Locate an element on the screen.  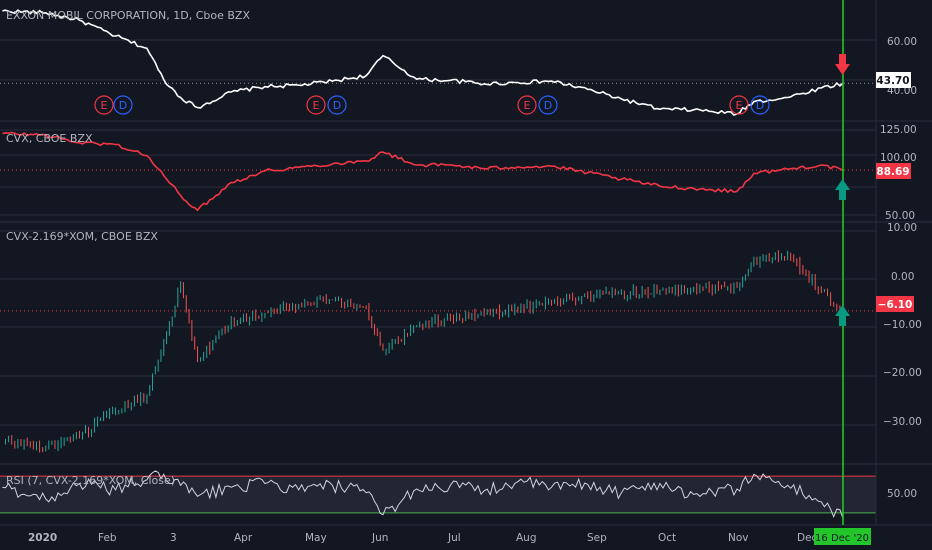
time-tick: 3 is located at coordinates (173, 538).